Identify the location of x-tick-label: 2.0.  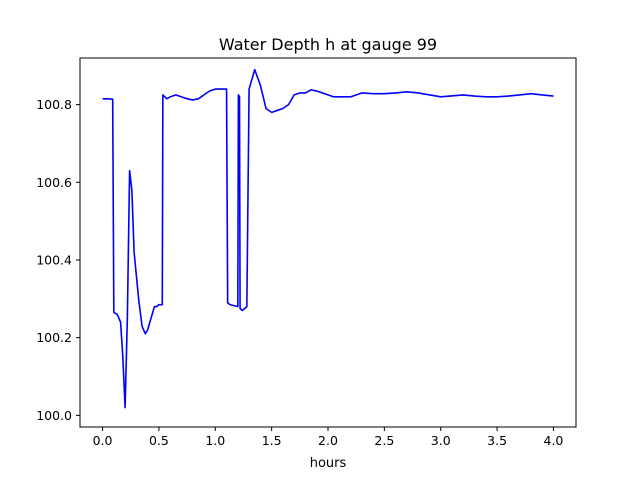
(328, 440).